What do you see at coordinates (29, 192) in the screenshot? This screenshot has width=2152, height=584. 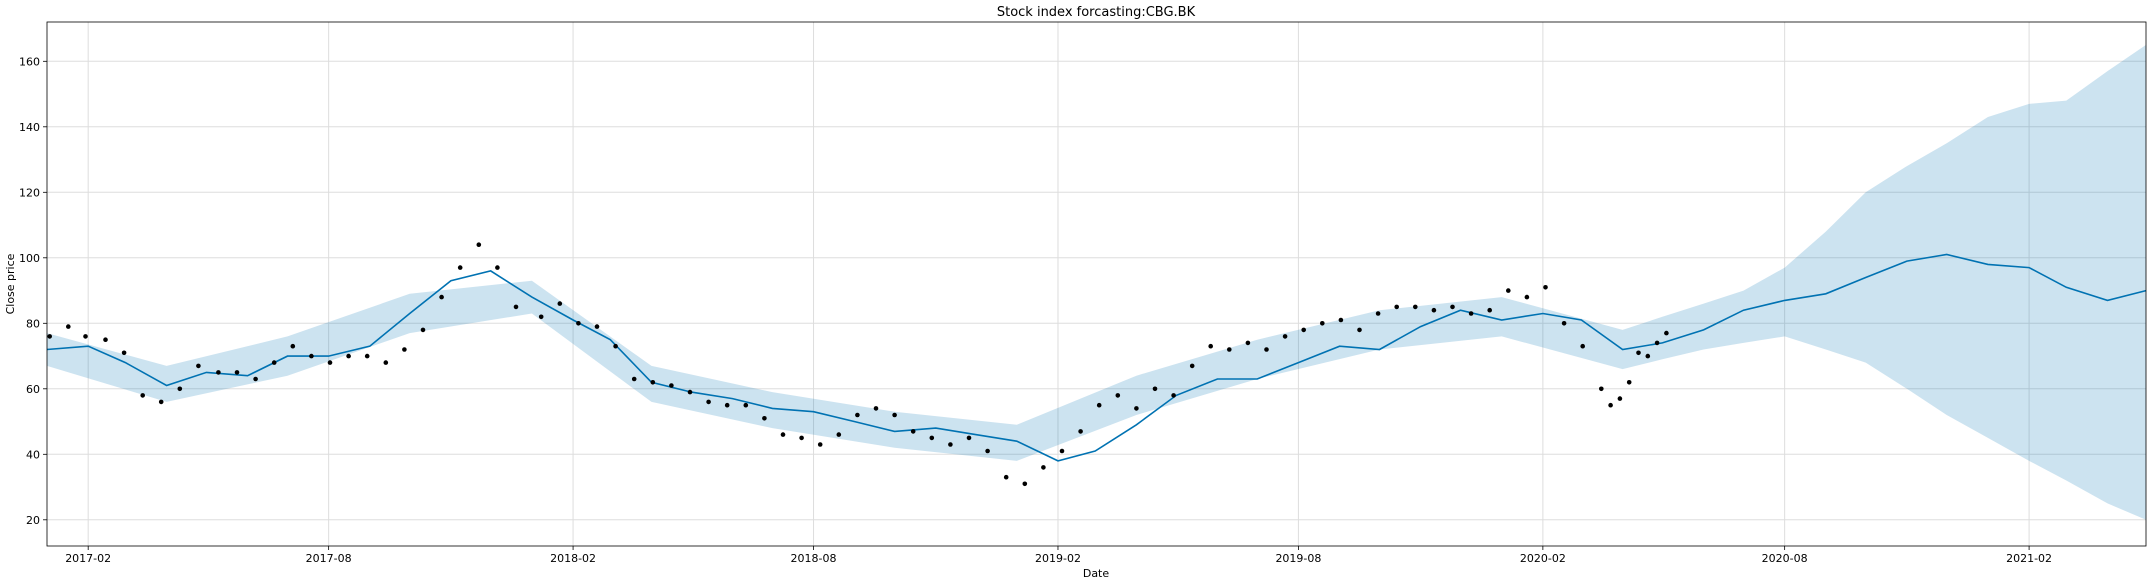 I see `y-tick-label: 120` at bounding box center [29, 192].